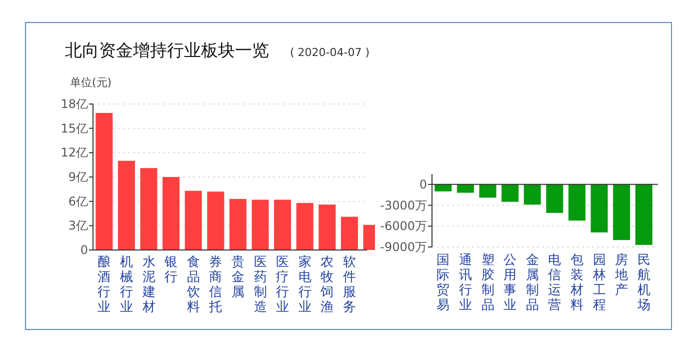 Image resolution: width=694 pixels, height=358 pixels. I want to click on y-tick-label: 3亿, so click(78, 225).